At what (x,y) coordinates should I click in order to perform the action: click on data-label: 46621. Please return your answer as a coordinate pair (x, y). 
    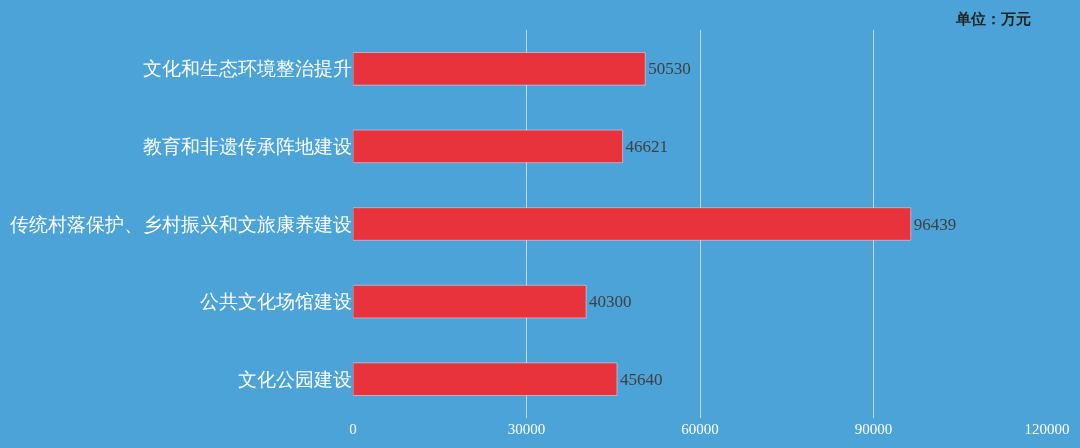
    Looking at the image, I should click on (647, 146).